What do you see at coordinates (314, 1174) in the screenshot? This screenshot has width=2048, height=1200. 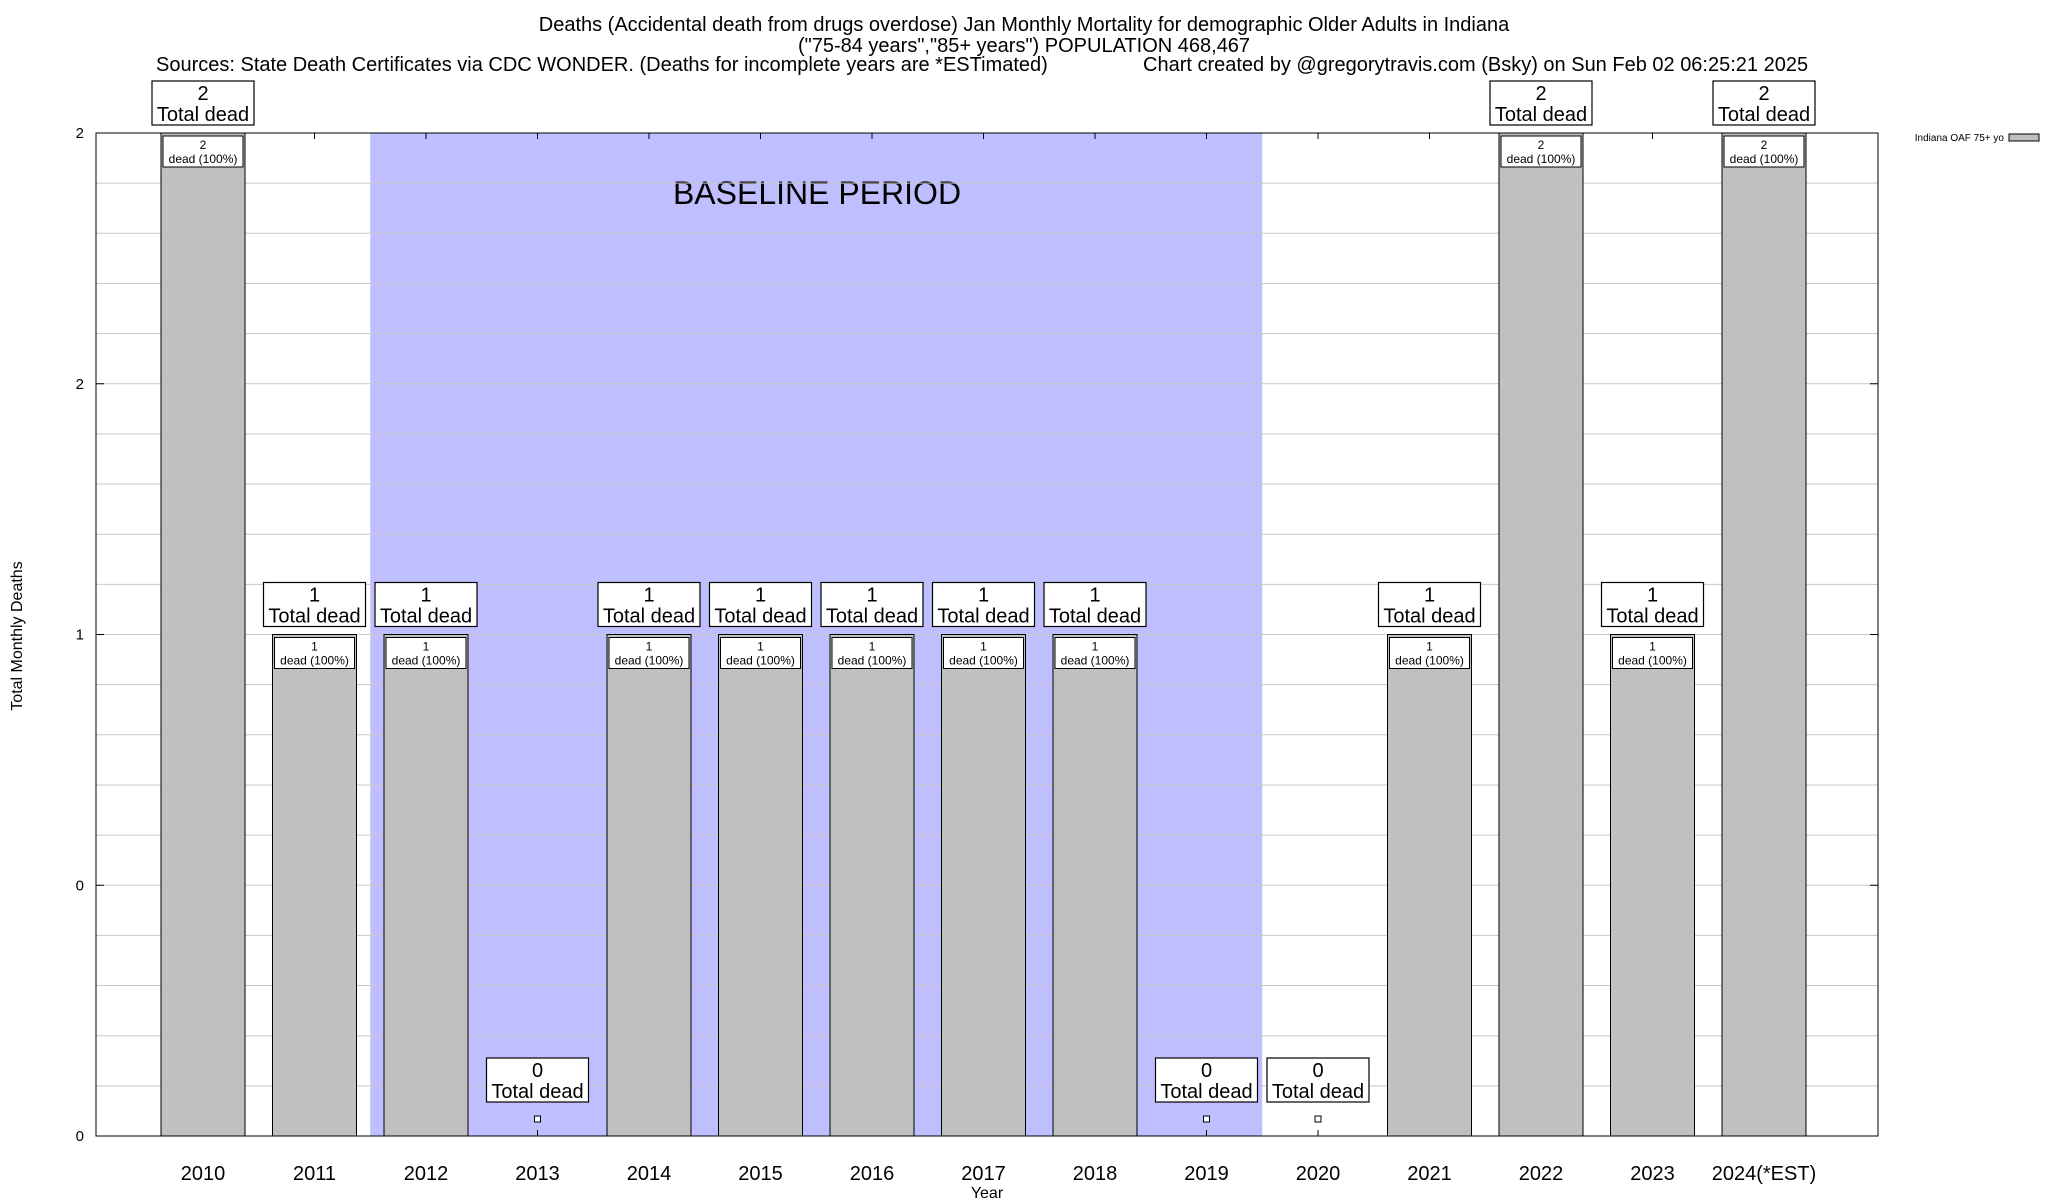 I see `x-tick-label: 2011` at bounding box center [314, 1174].